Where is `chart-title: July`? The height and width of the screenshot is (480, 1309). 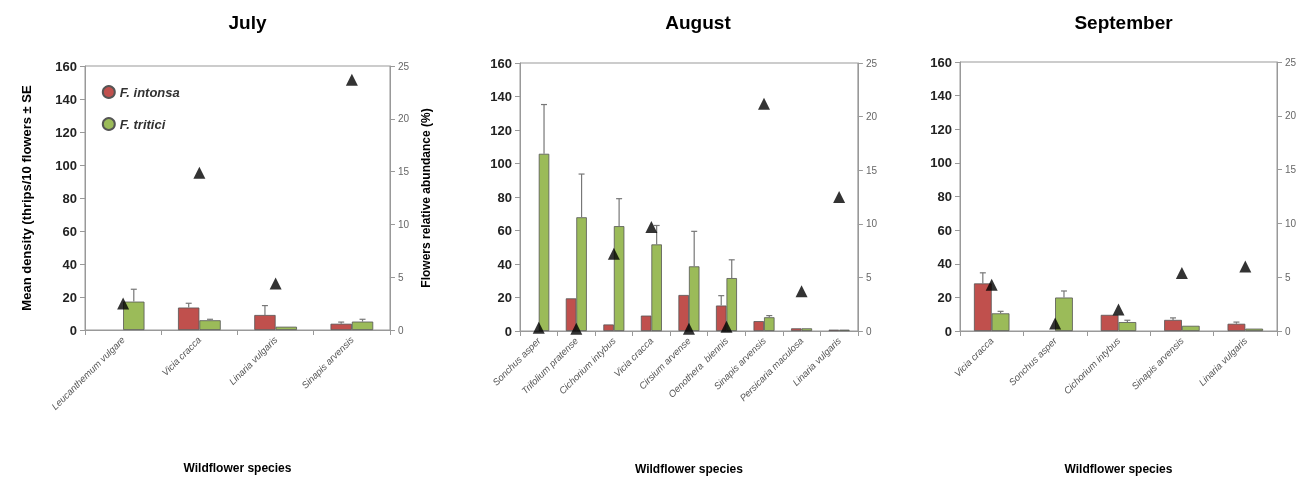
chart-title: July is located at coordinates (247, 22).